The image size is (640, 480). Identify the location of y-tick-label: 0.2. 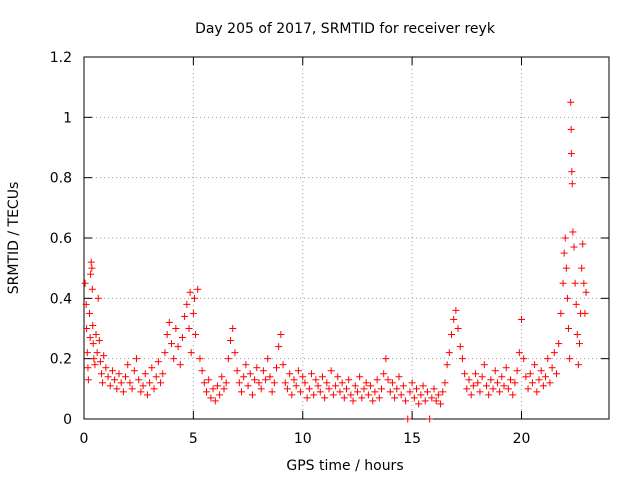
(61, 360).